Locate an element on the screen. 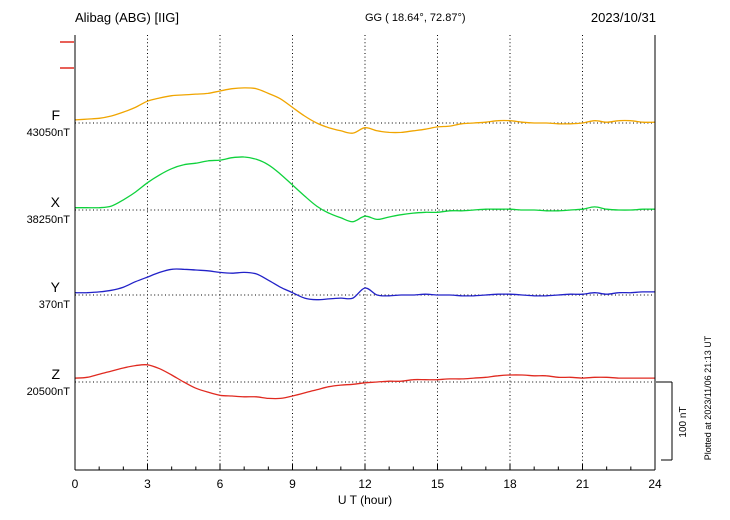 The width and height of the screenshot is (730, 520). component-label-y: Y is located at coordinates (56, 287).